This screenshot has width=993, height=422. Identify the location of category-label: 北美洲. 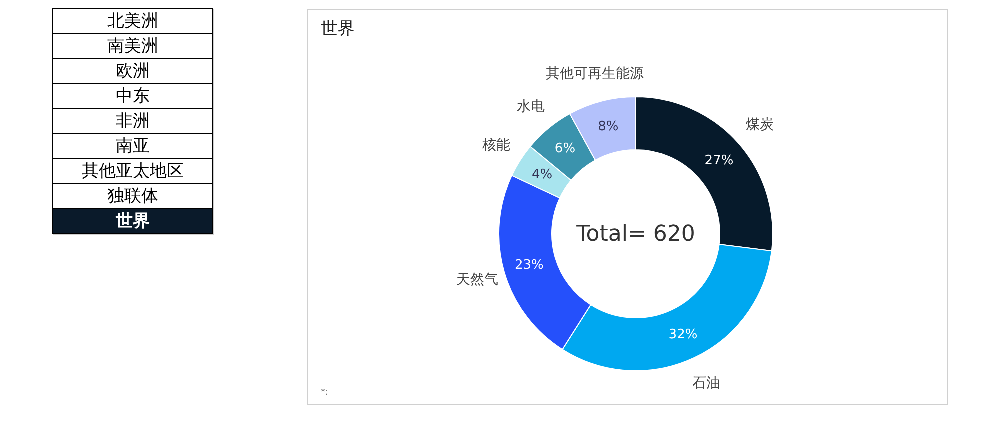
(133, 22).